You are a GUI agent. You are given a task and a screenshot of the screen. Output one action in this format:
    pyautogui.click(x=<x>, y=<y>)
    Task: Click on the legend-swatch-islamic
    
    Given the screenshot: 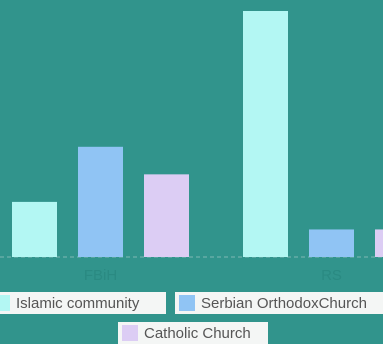 What is the action you would take?
    pyautogui.click(x=5, y=303)
    